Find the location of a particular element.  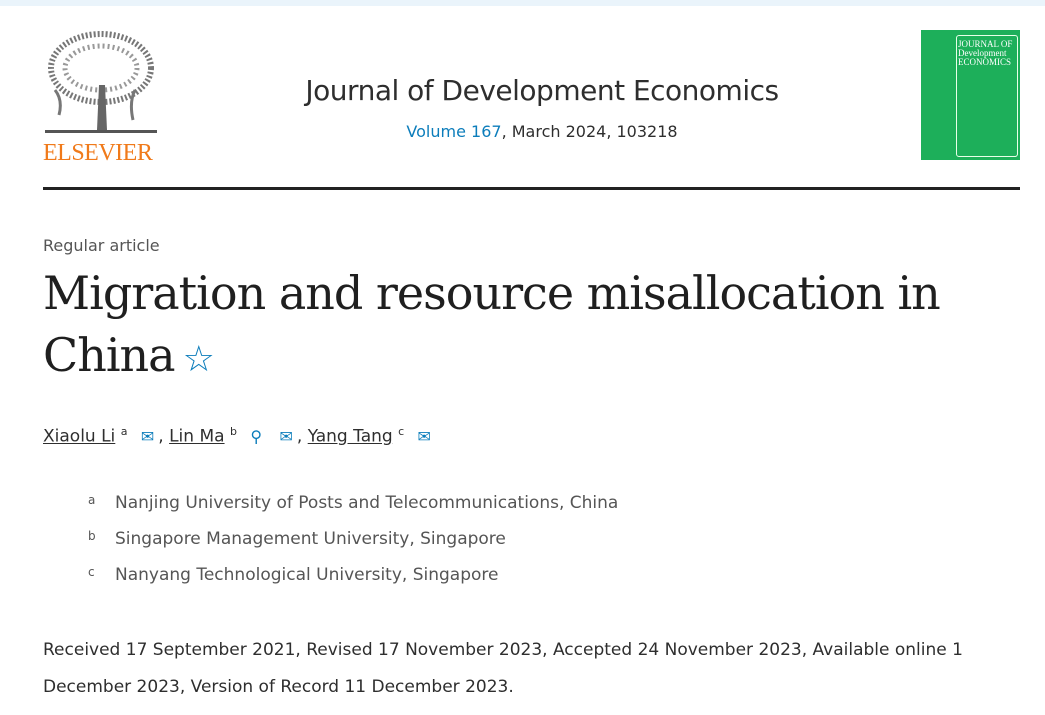

person-icon: ⚲ is located at coordinates (256, 436).